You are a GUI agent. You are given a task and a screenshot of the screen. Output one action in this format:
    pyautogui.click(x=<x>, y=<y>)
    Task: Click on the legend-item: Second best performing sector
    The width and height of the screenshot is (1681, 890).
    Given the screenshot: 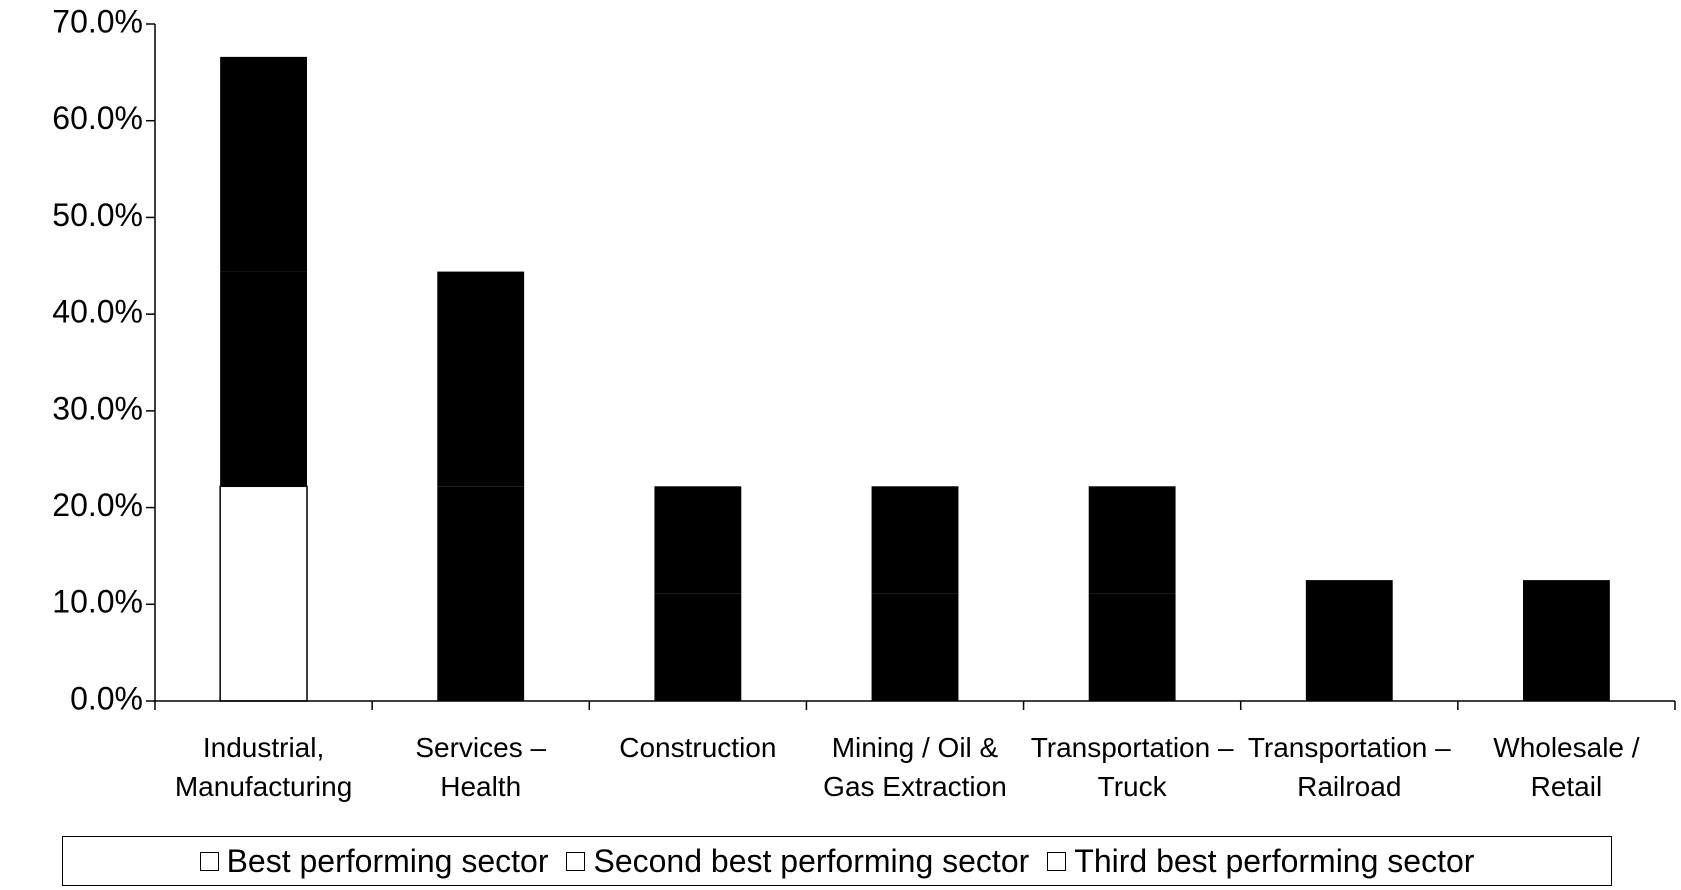 What is the action you would take?
    pyautogui.click(x=797, y=861)
    